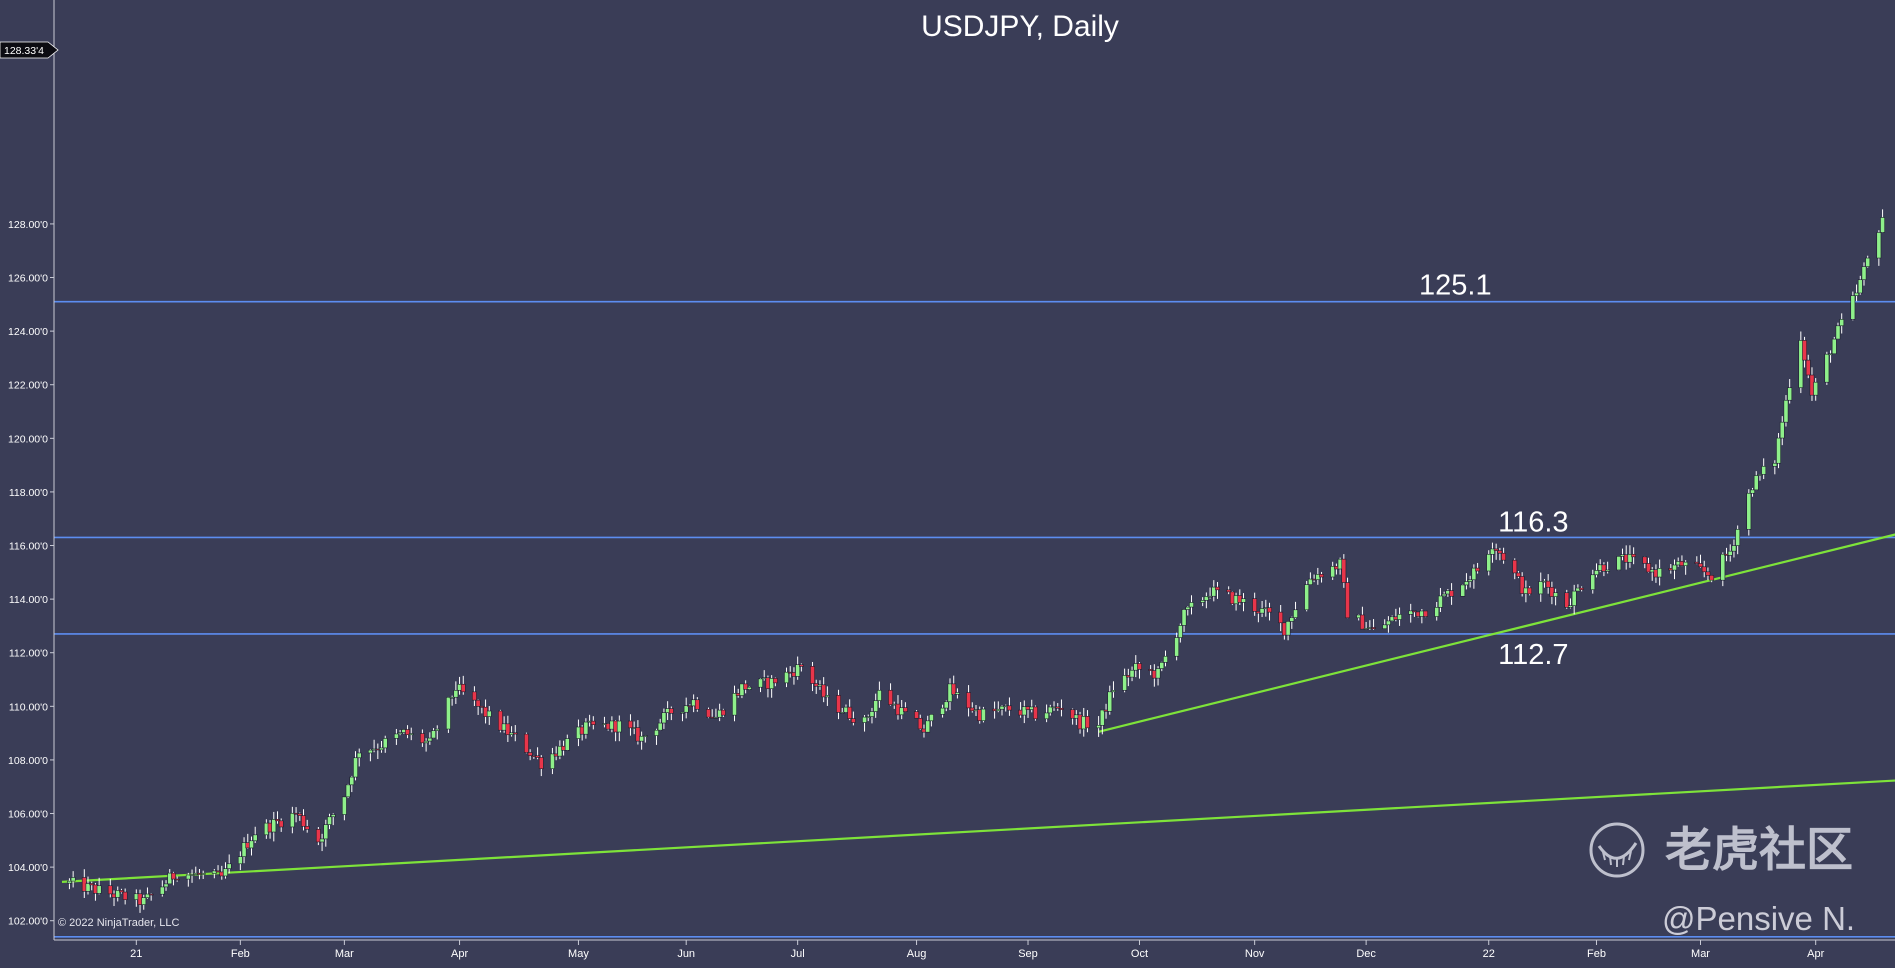  What do you see at coordinates (28, 707) in the screenshot?
I see `y-tick-label: 110.00'0` at bounding box center [28, 707].